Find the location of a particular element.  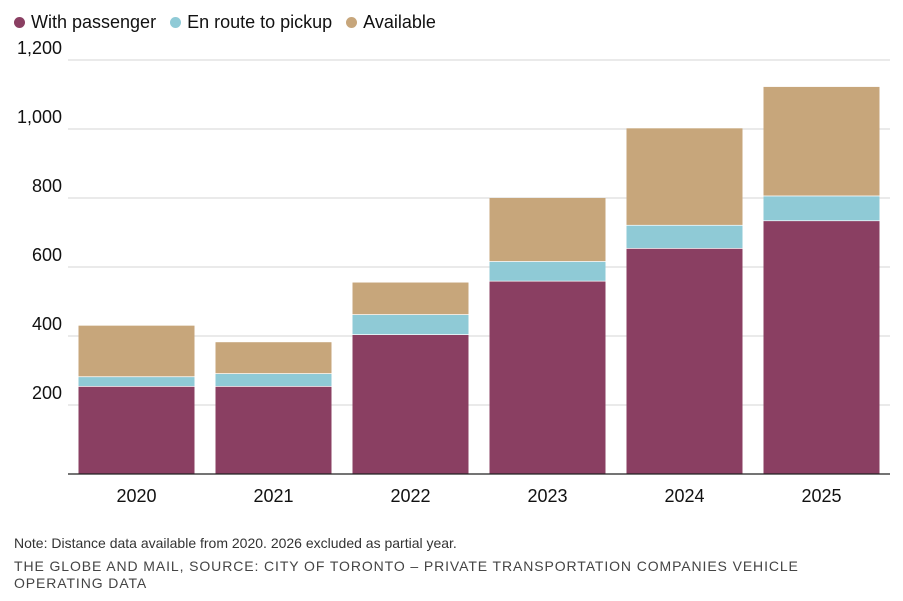

legend-item-1: En route to pickup is located at coordinates (251, 22).